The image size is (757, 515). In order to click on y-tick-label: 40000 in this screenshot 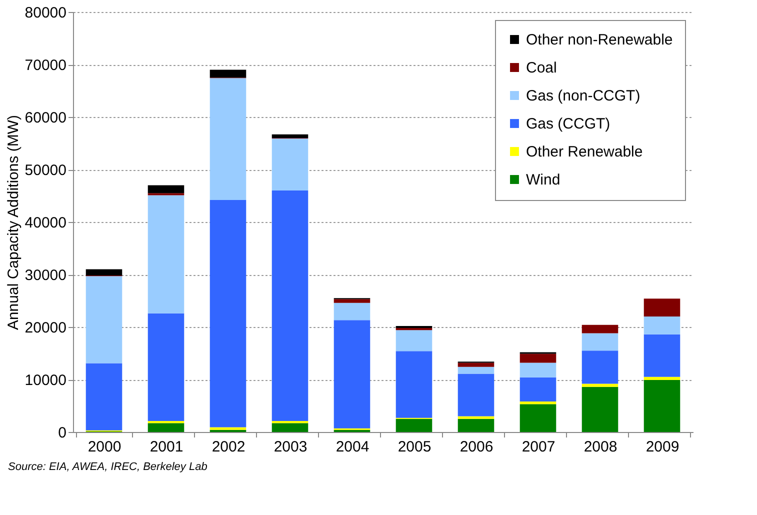, I will do `click(45, 223)`.